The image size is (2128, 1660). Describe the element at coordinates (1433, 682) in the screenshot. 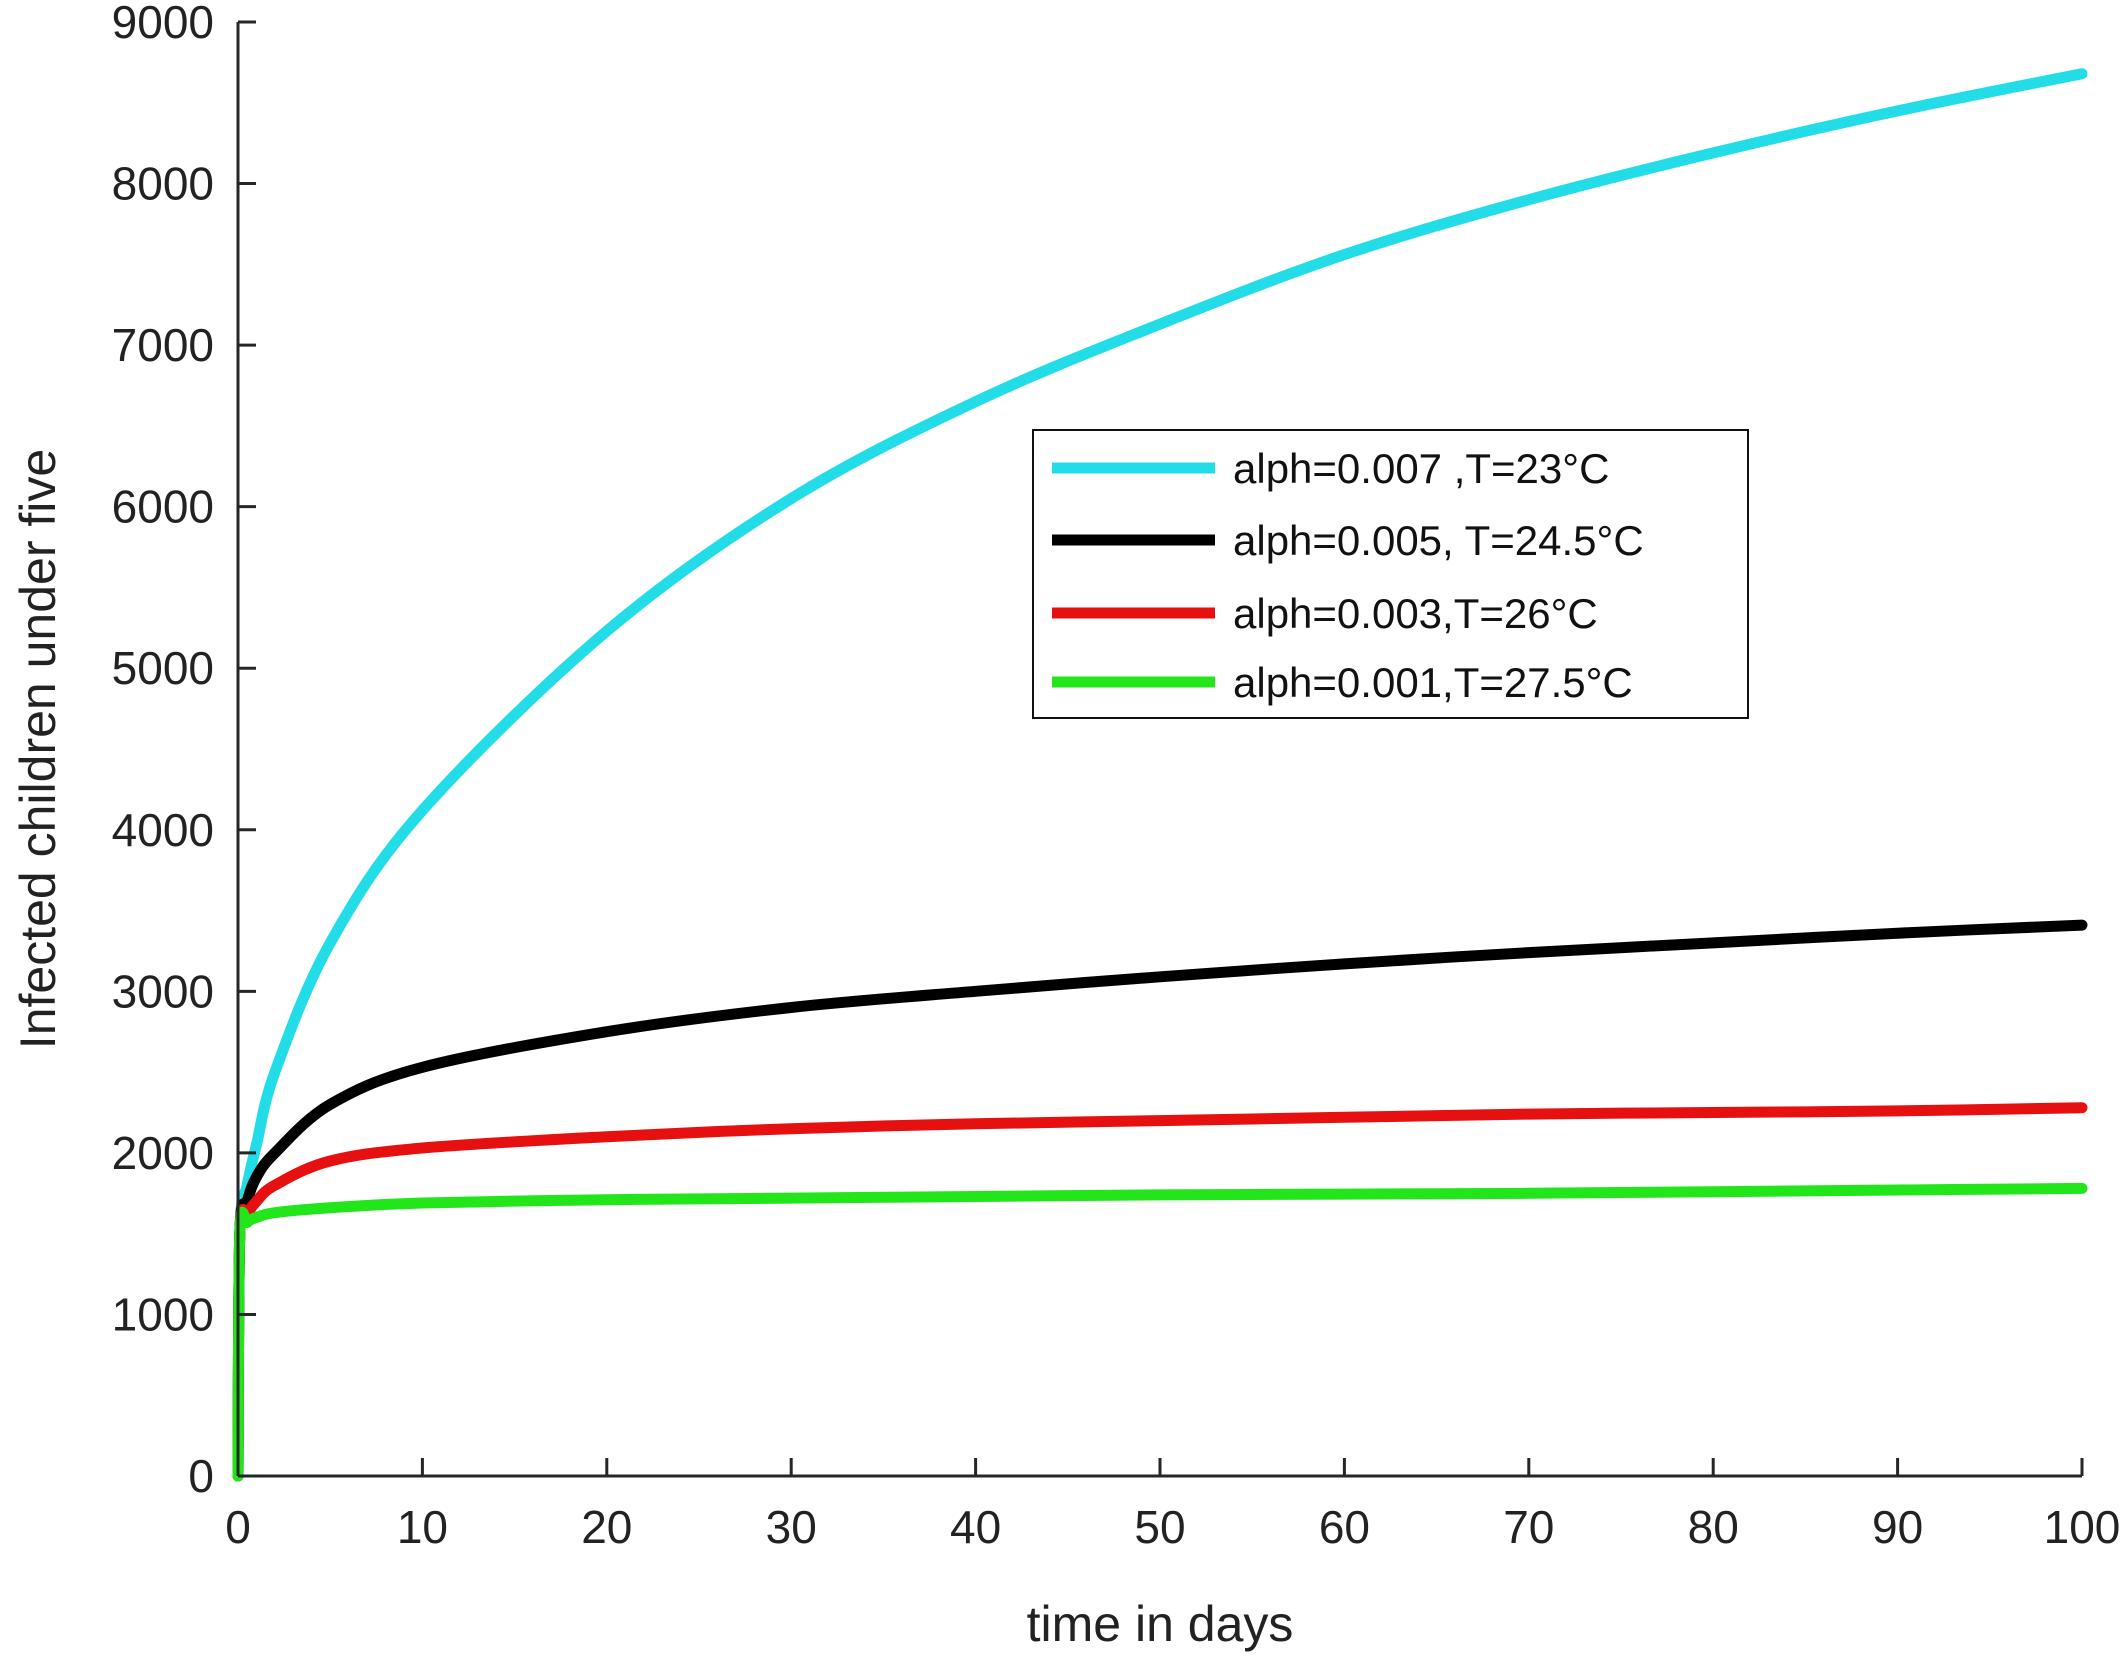

I see `legend-label-3: alph=0.001,T=27.5°C` at that location.